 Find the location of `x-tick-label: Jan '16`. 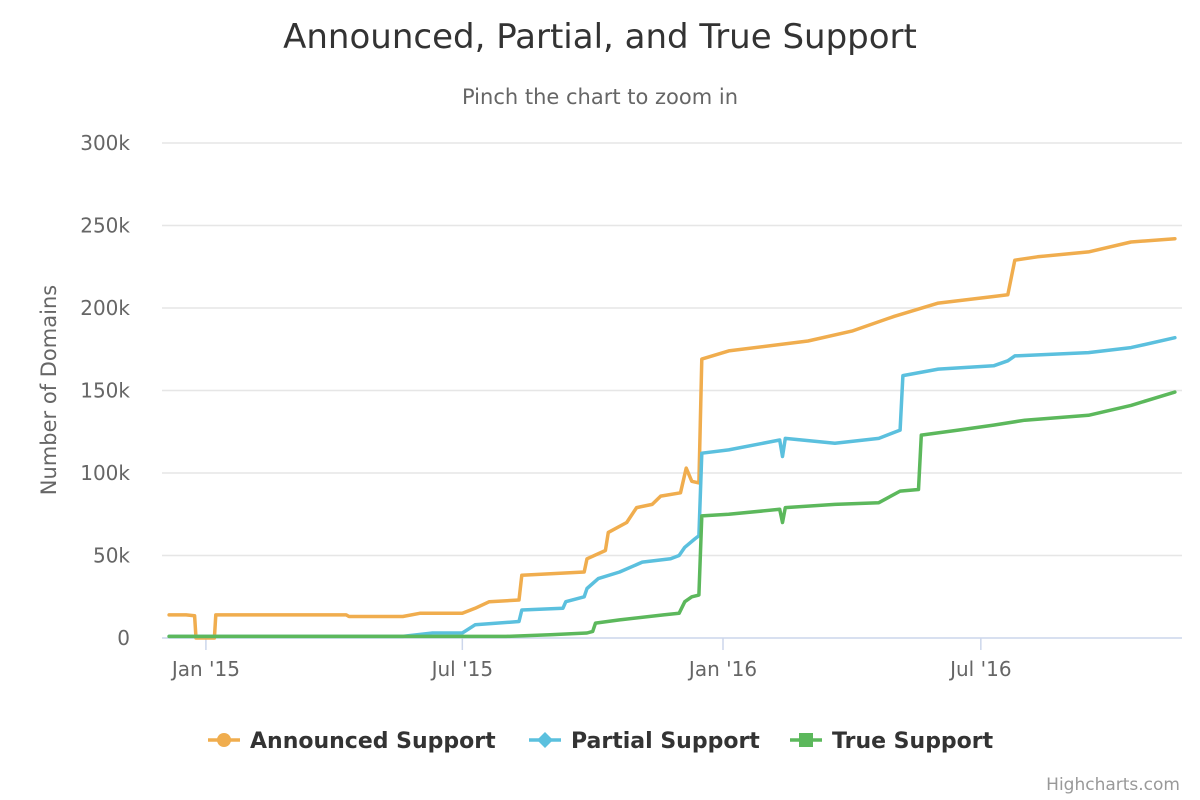

x-tick-label: Jan '16 is located at coordinates (722, 669).